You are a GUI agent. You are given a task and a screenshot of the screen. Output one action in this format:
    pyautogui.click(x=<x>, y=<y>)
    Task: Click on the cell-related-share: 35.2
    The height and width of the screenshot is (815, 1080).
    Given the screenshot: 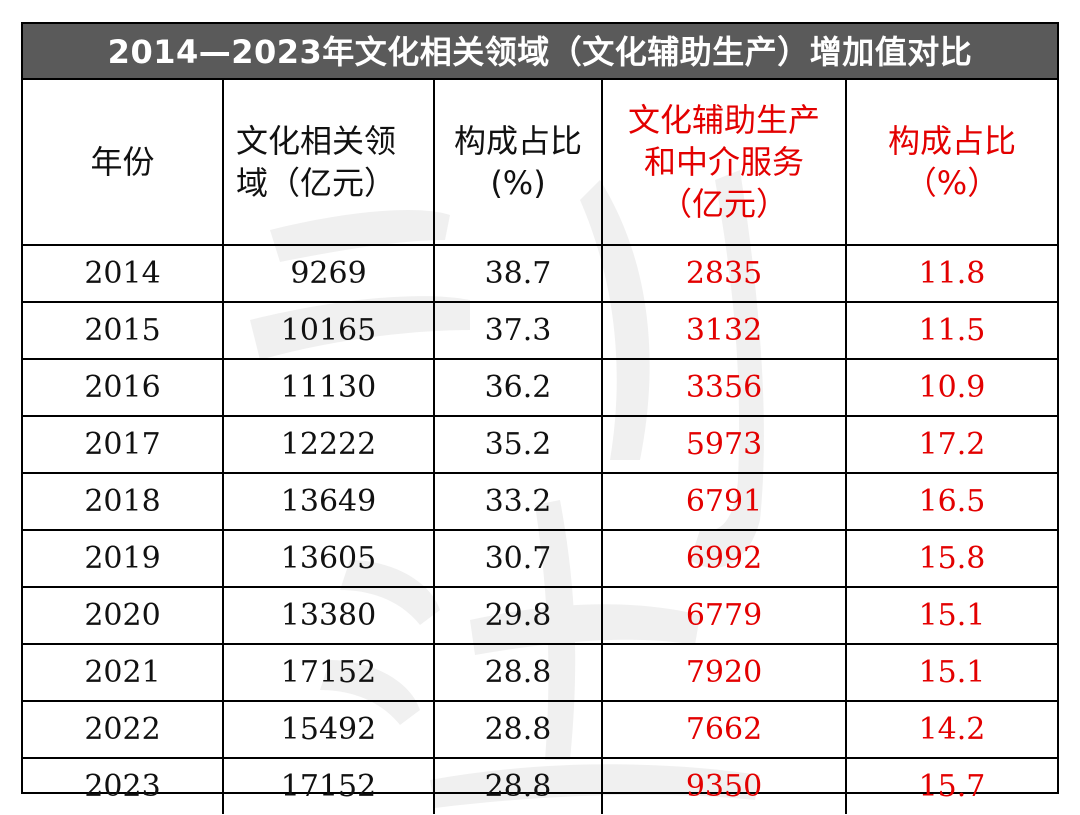 What is the action you would take?
    pyautogui.click(x=518, y=444)
    